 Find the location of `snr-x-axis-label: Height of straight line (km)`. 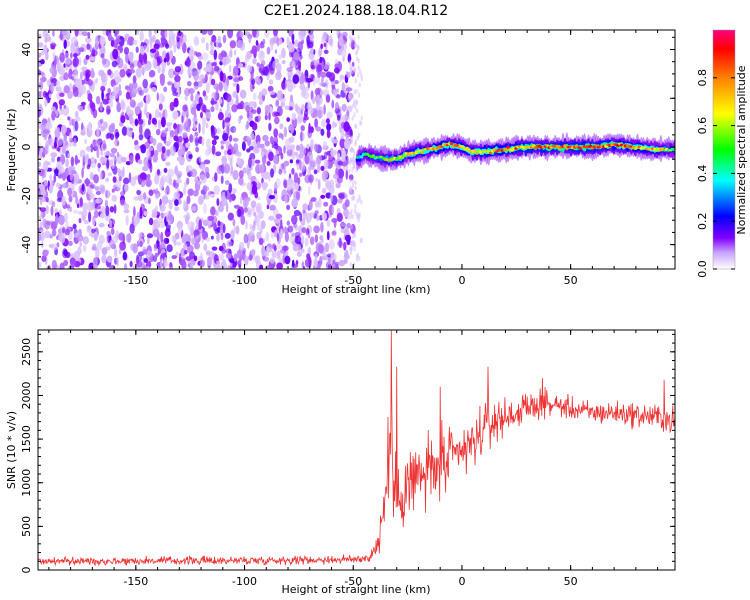

snr-x-axis-label: Height of straight line (km) is located at coordinates (355, 589).